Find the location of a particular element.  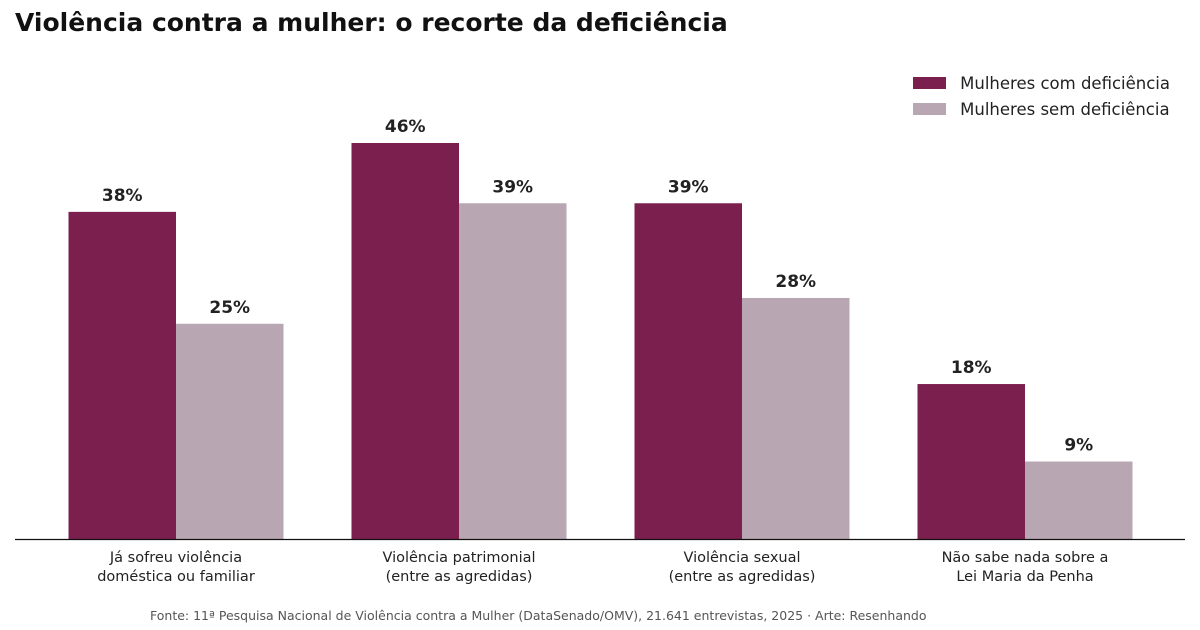

legend-swatch-sem-deficiencia is located at coordinates (930, 109).